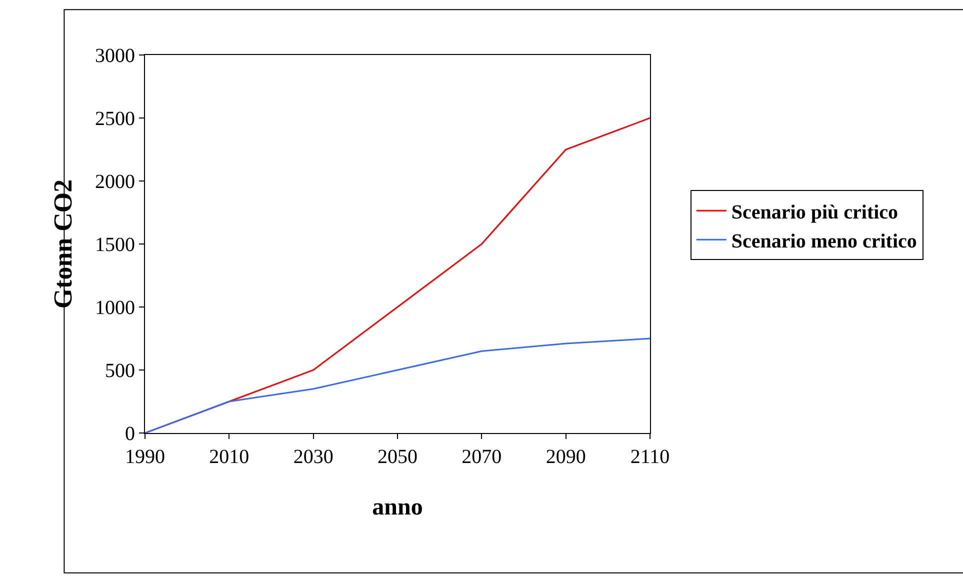 This screenshot has width=963, height=577. Describe the element at coordinates (398, 457) in the screenshot. I see `x-tick-label: 2050` at that location.